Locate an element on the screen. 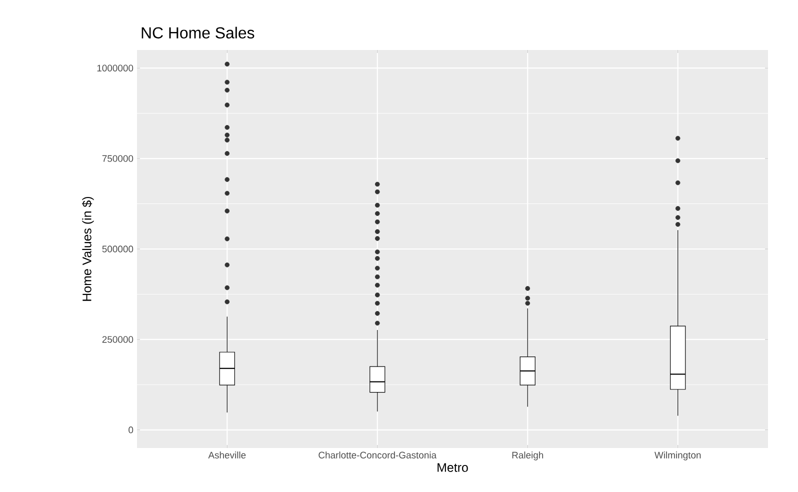  chart-title: NC Home Sales is located at coordinates (198, 32).